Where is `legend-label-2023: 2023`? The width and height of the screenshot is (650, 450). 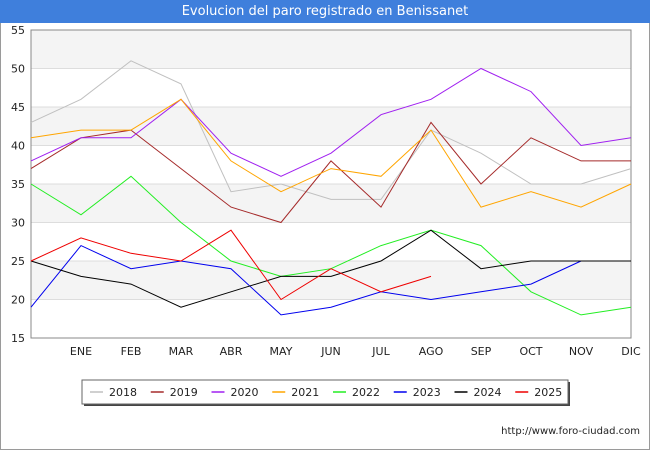 legend-label-2023: 2023 is located at coordinates (427, 392).